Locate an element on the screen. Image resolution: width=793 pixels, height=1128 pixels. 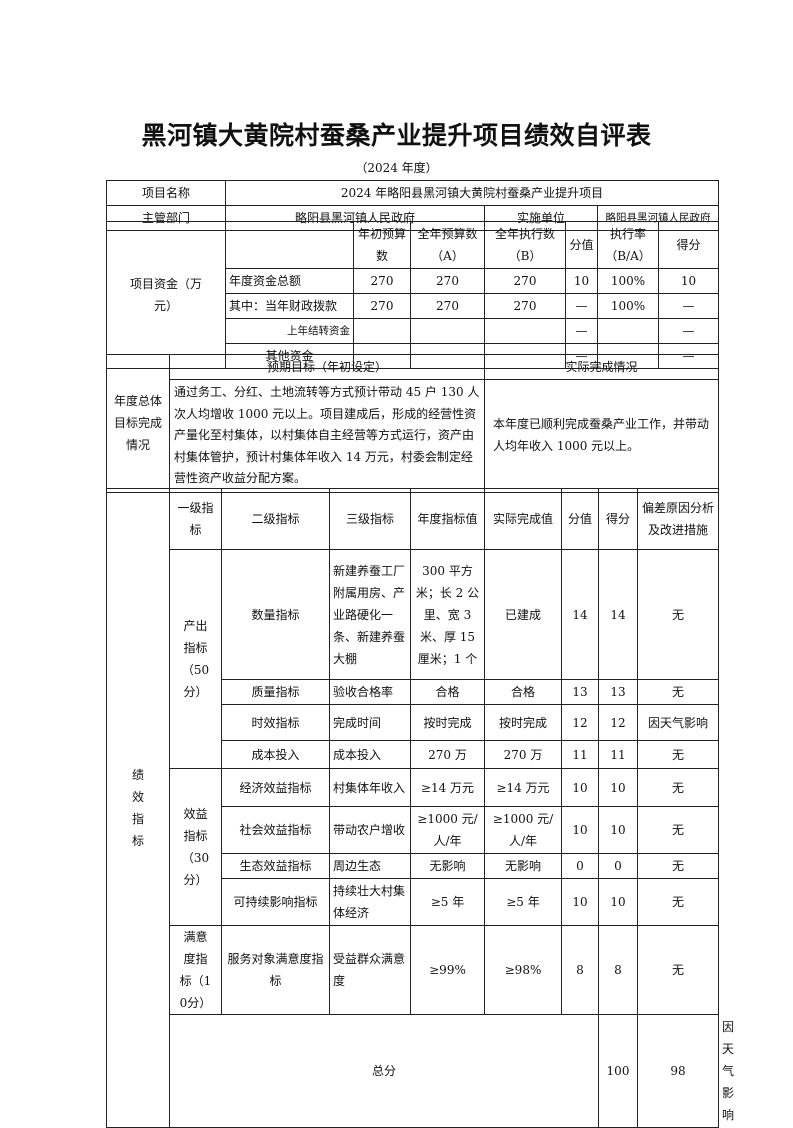
fund-rate: 100% is located at coordinates (628, 306).